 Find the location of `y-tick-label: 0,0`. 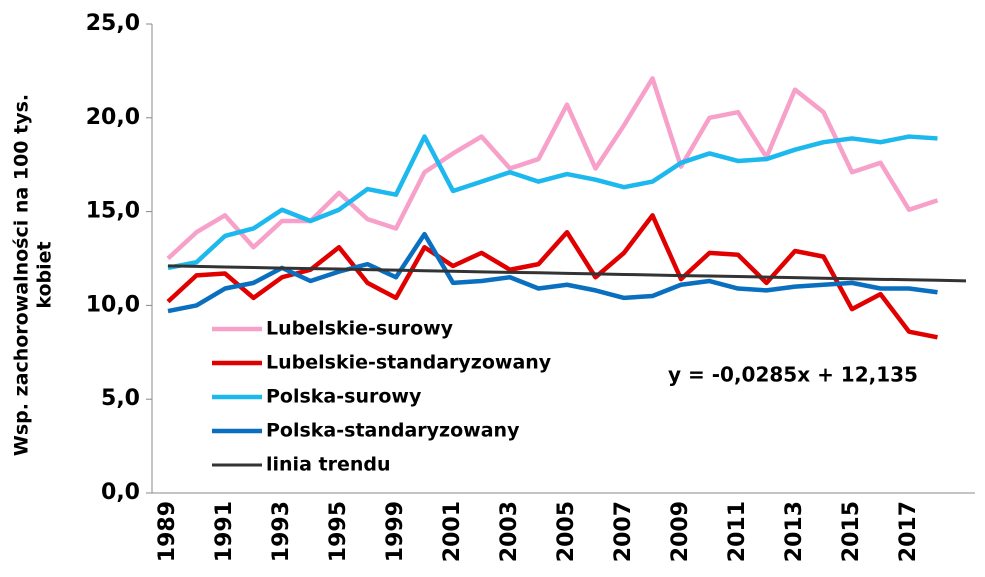

y-tick-label: 0,0 is located at coordinates (120, 492).